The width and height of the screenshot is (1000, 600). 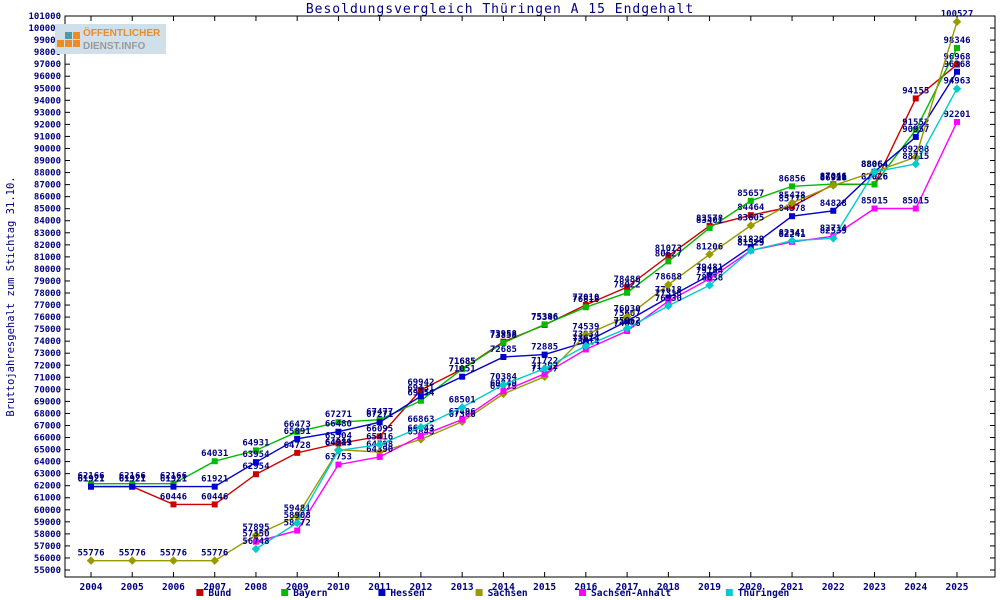 I want to click on point-label-bund-2022: 87011, so click(x=833, y=177).